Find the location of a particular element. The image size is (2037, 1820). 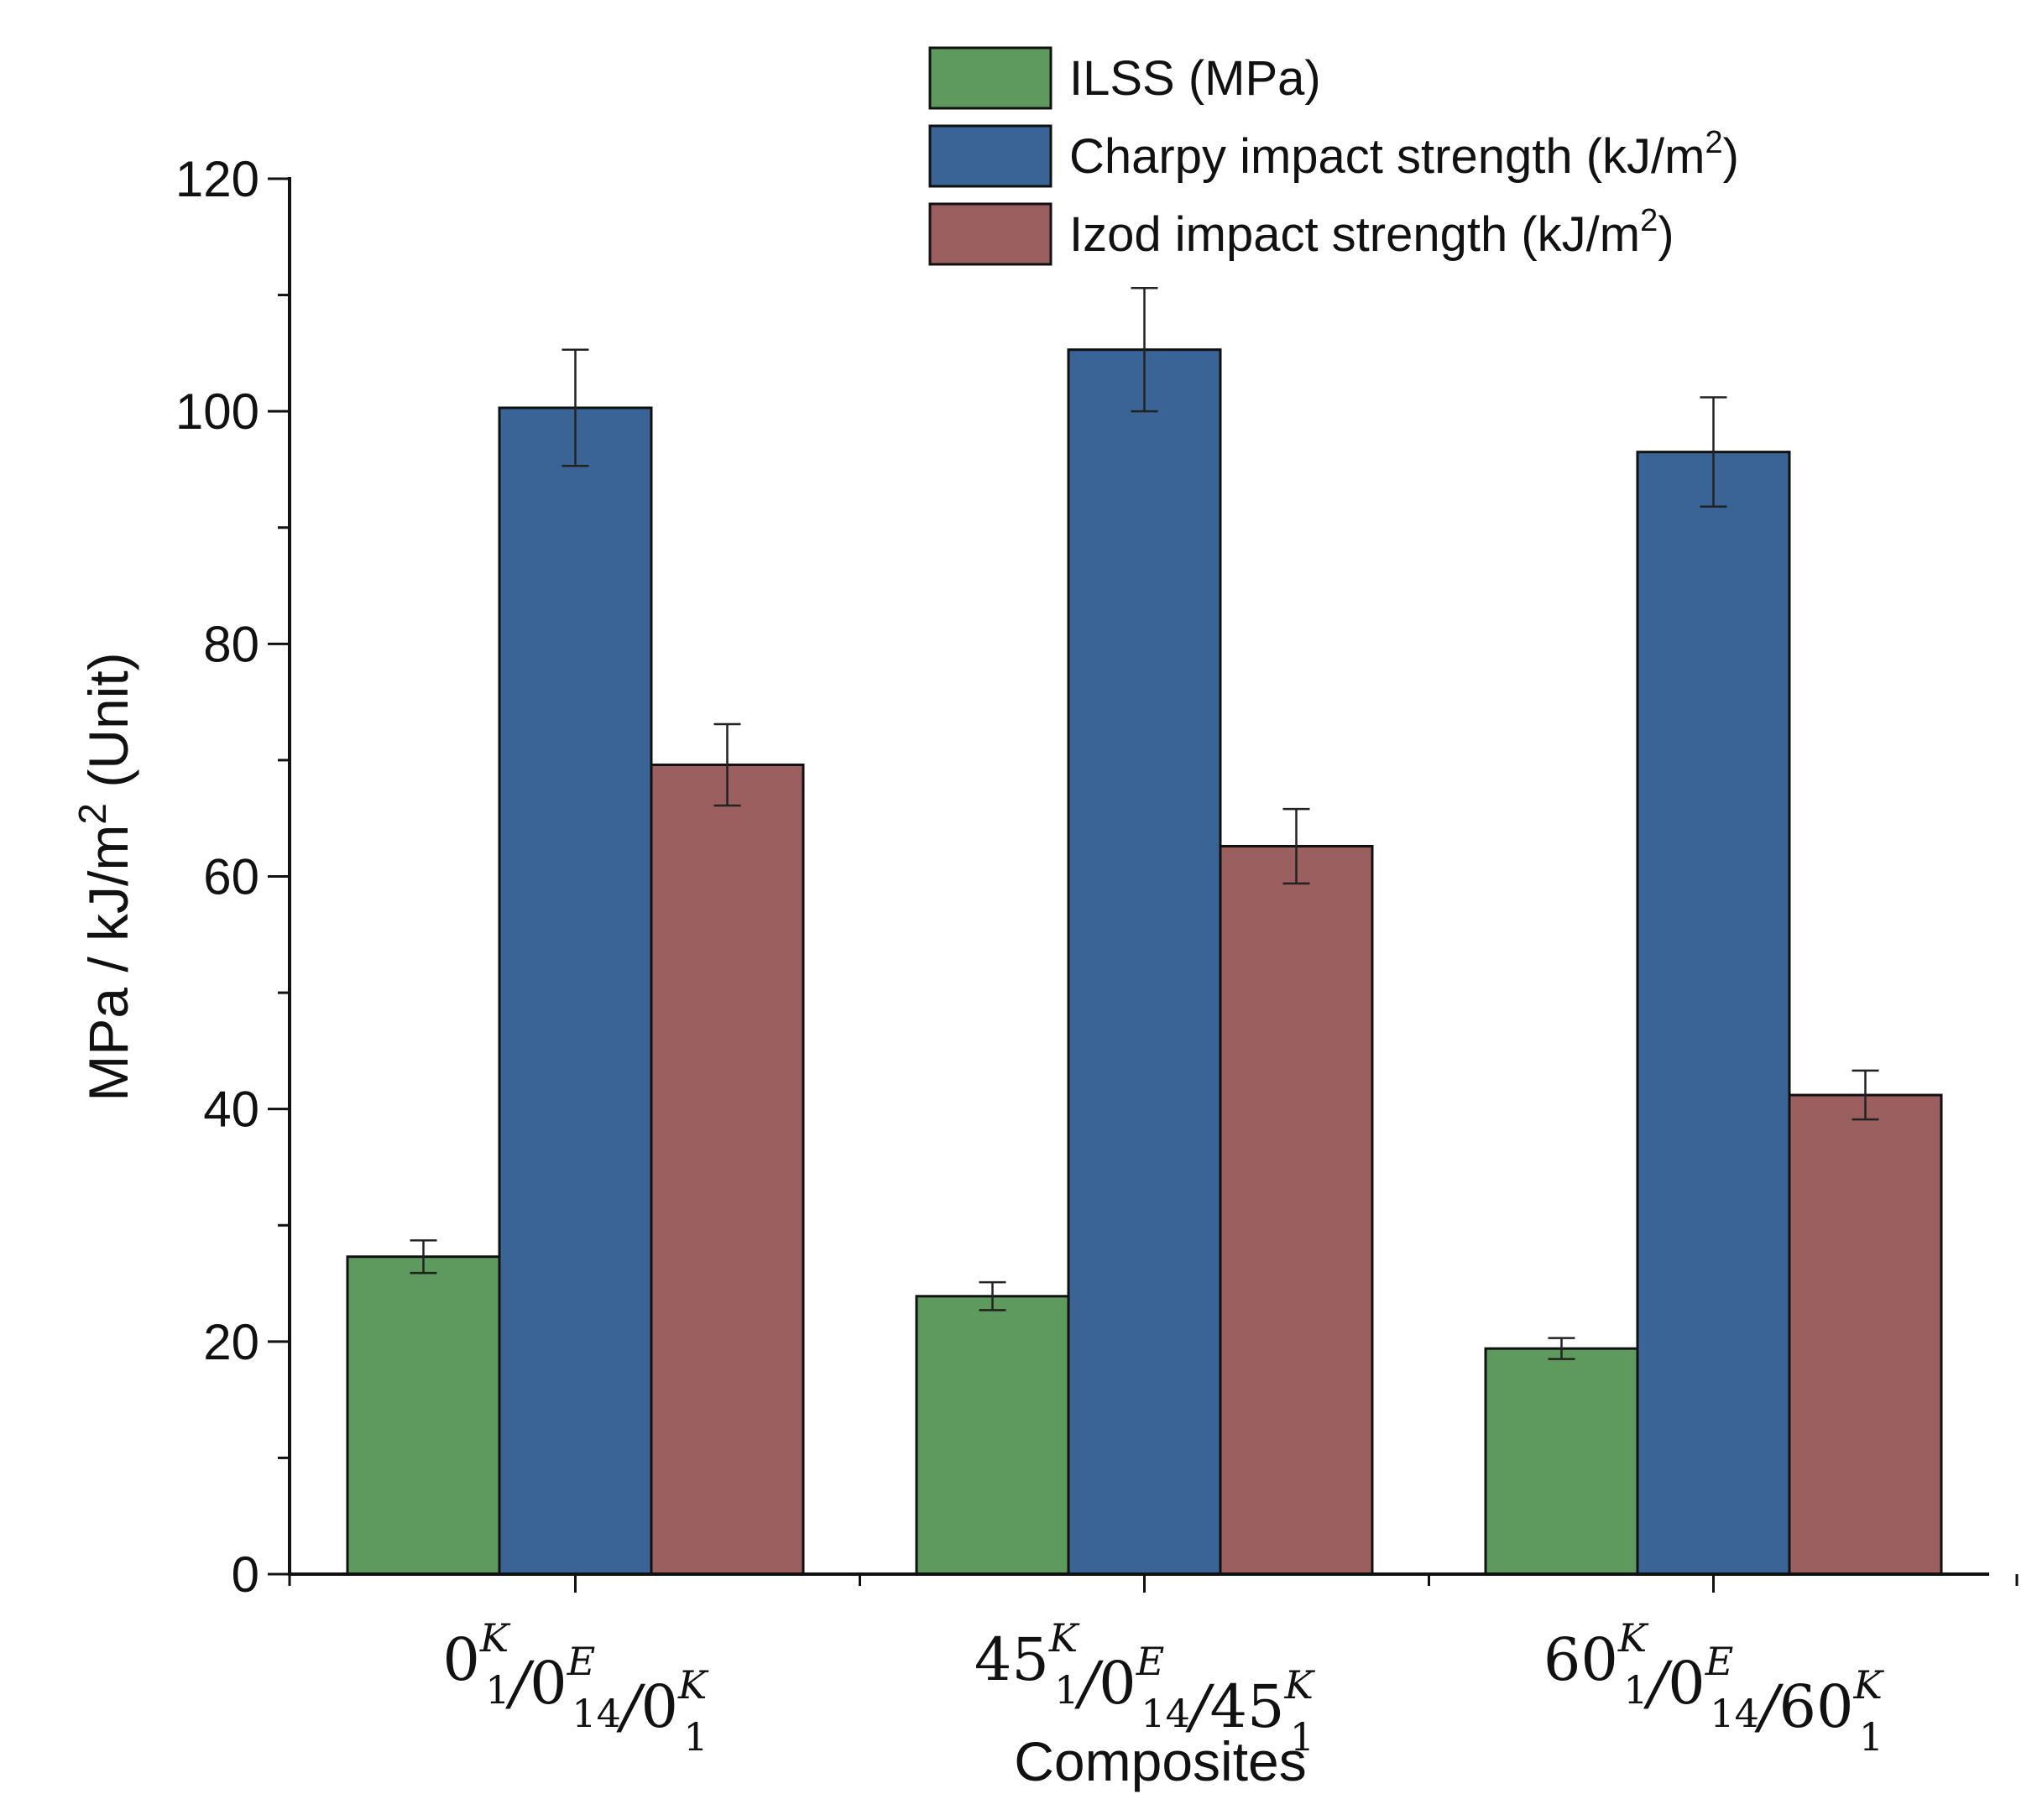

legend-label-main: Izod impact strength (kJ/m is located at coordinates (1354, 235).